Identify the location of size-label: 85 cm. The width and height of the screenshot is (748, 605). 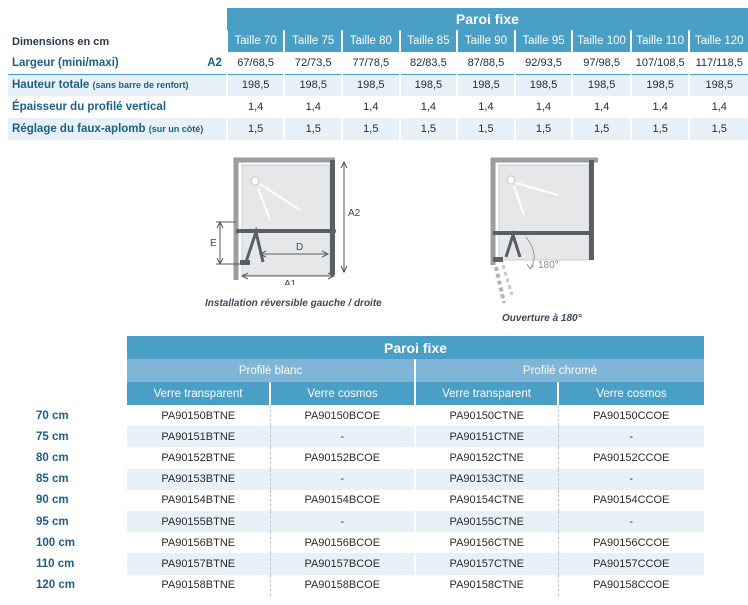
(52, 479).